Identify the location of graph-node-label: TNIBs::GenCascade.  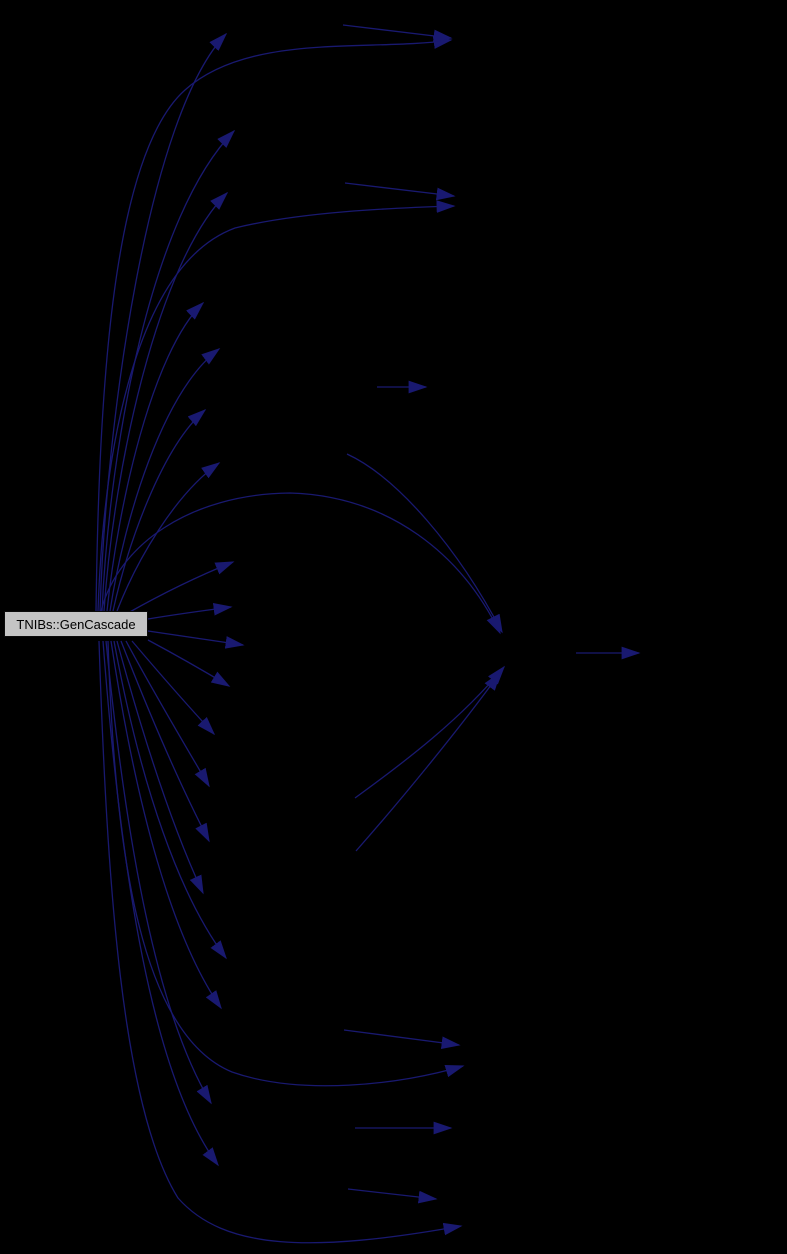
(76, 624).